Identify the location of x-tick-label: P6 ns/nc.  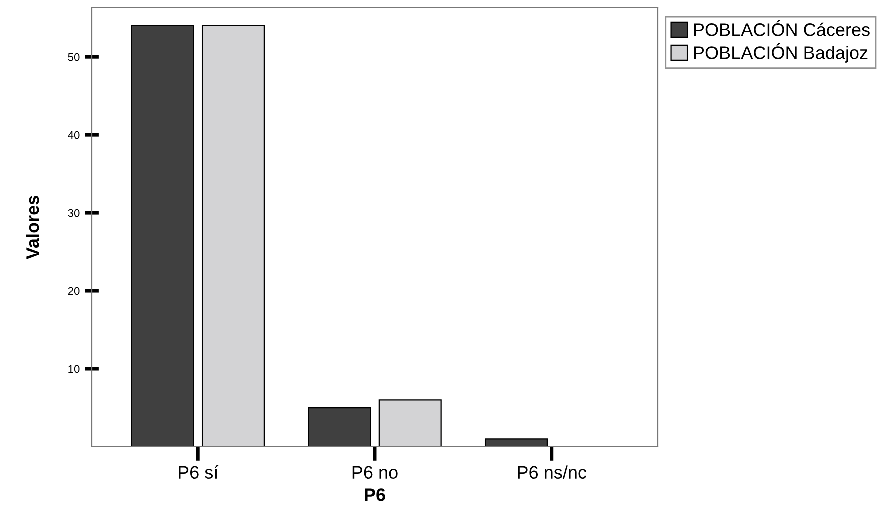
(552, 473).